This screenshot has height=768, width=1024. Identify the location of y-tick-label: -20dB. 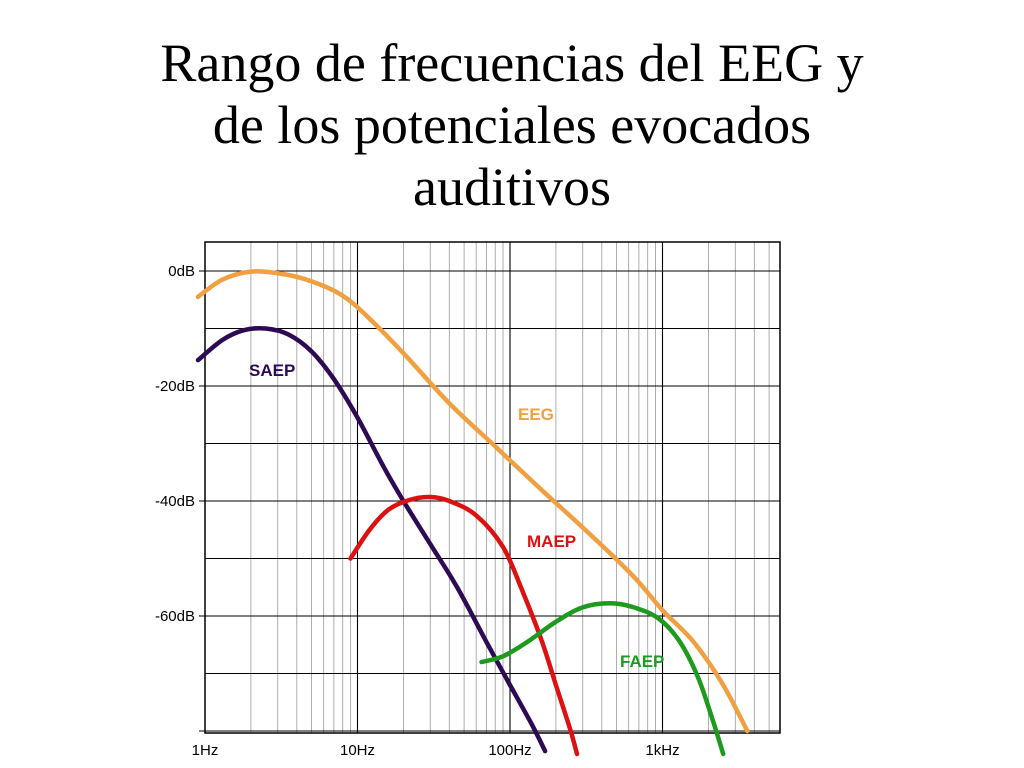
(175, 386).